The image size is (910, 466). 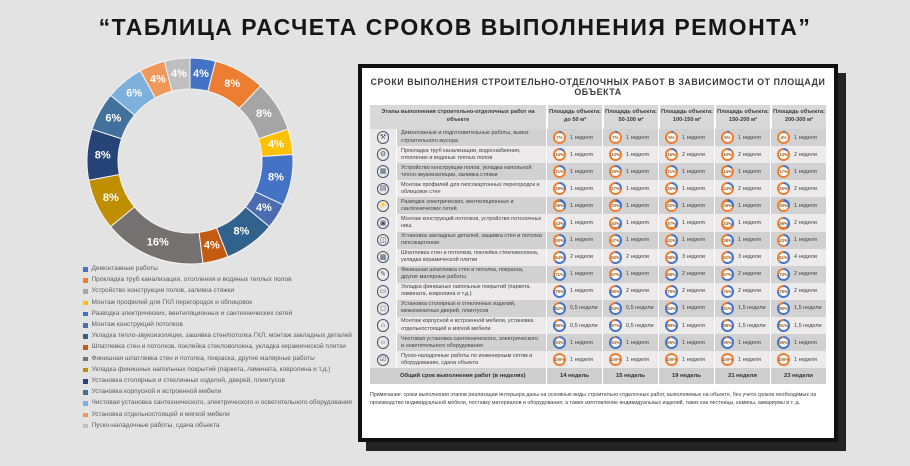 What do you see at coordinates (727, 172) in the screenshot?
I see `progress-ring: 14%` at bounding box center [727, 172].